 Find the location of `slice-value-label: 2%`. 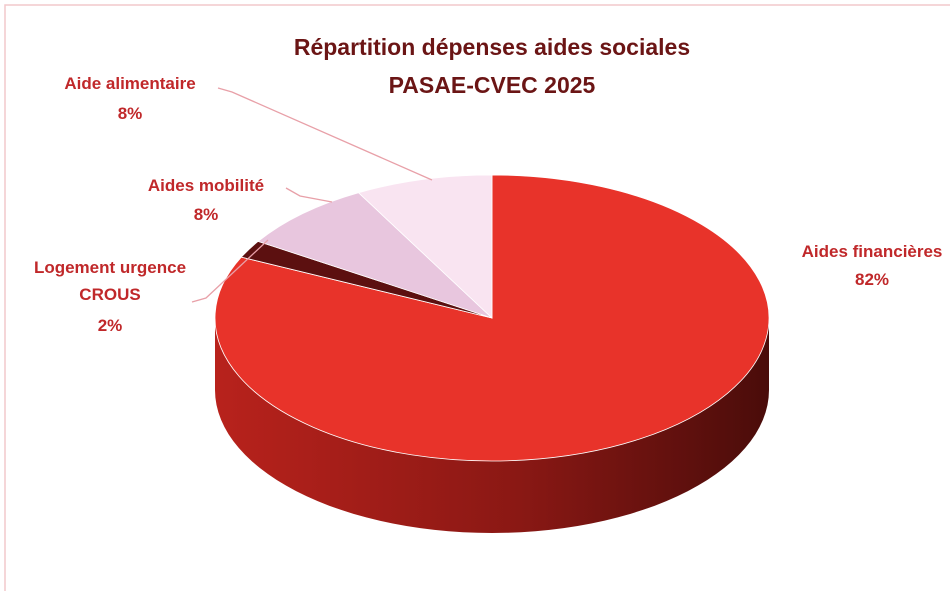

slice-value-label: 2% is located at coordinates (110, 325).